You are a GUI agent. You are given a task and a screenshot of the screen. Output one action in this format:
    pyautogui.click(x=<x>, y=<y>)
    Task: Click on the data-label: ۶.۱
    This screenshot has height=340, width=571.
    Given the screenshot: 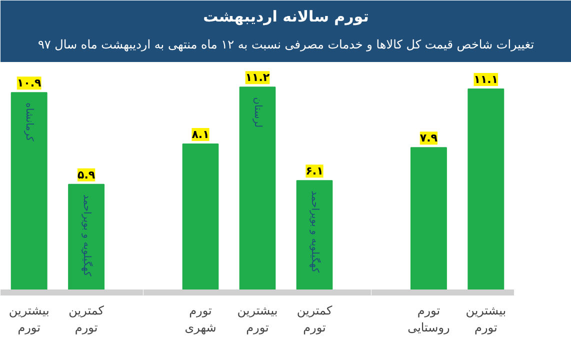 What is the action you would take?
    pyautogui.click(x=315, y=171)
    